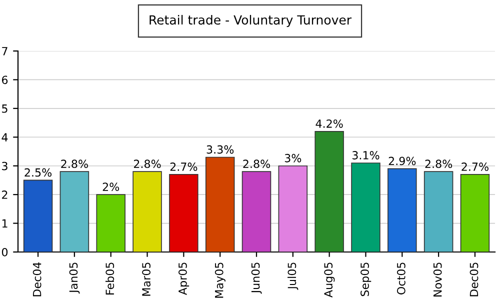  Describe the element at coordinates (5, 252) in the screenshot. I see `y-tick-label: 0` at that location.